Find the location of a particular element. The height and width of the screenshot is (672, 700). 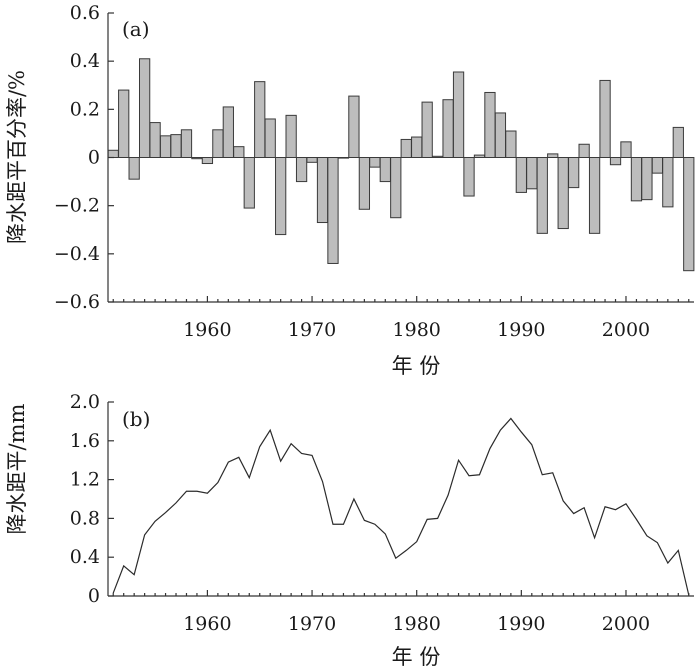

bar-1962 is located at coordinates (228, 132).